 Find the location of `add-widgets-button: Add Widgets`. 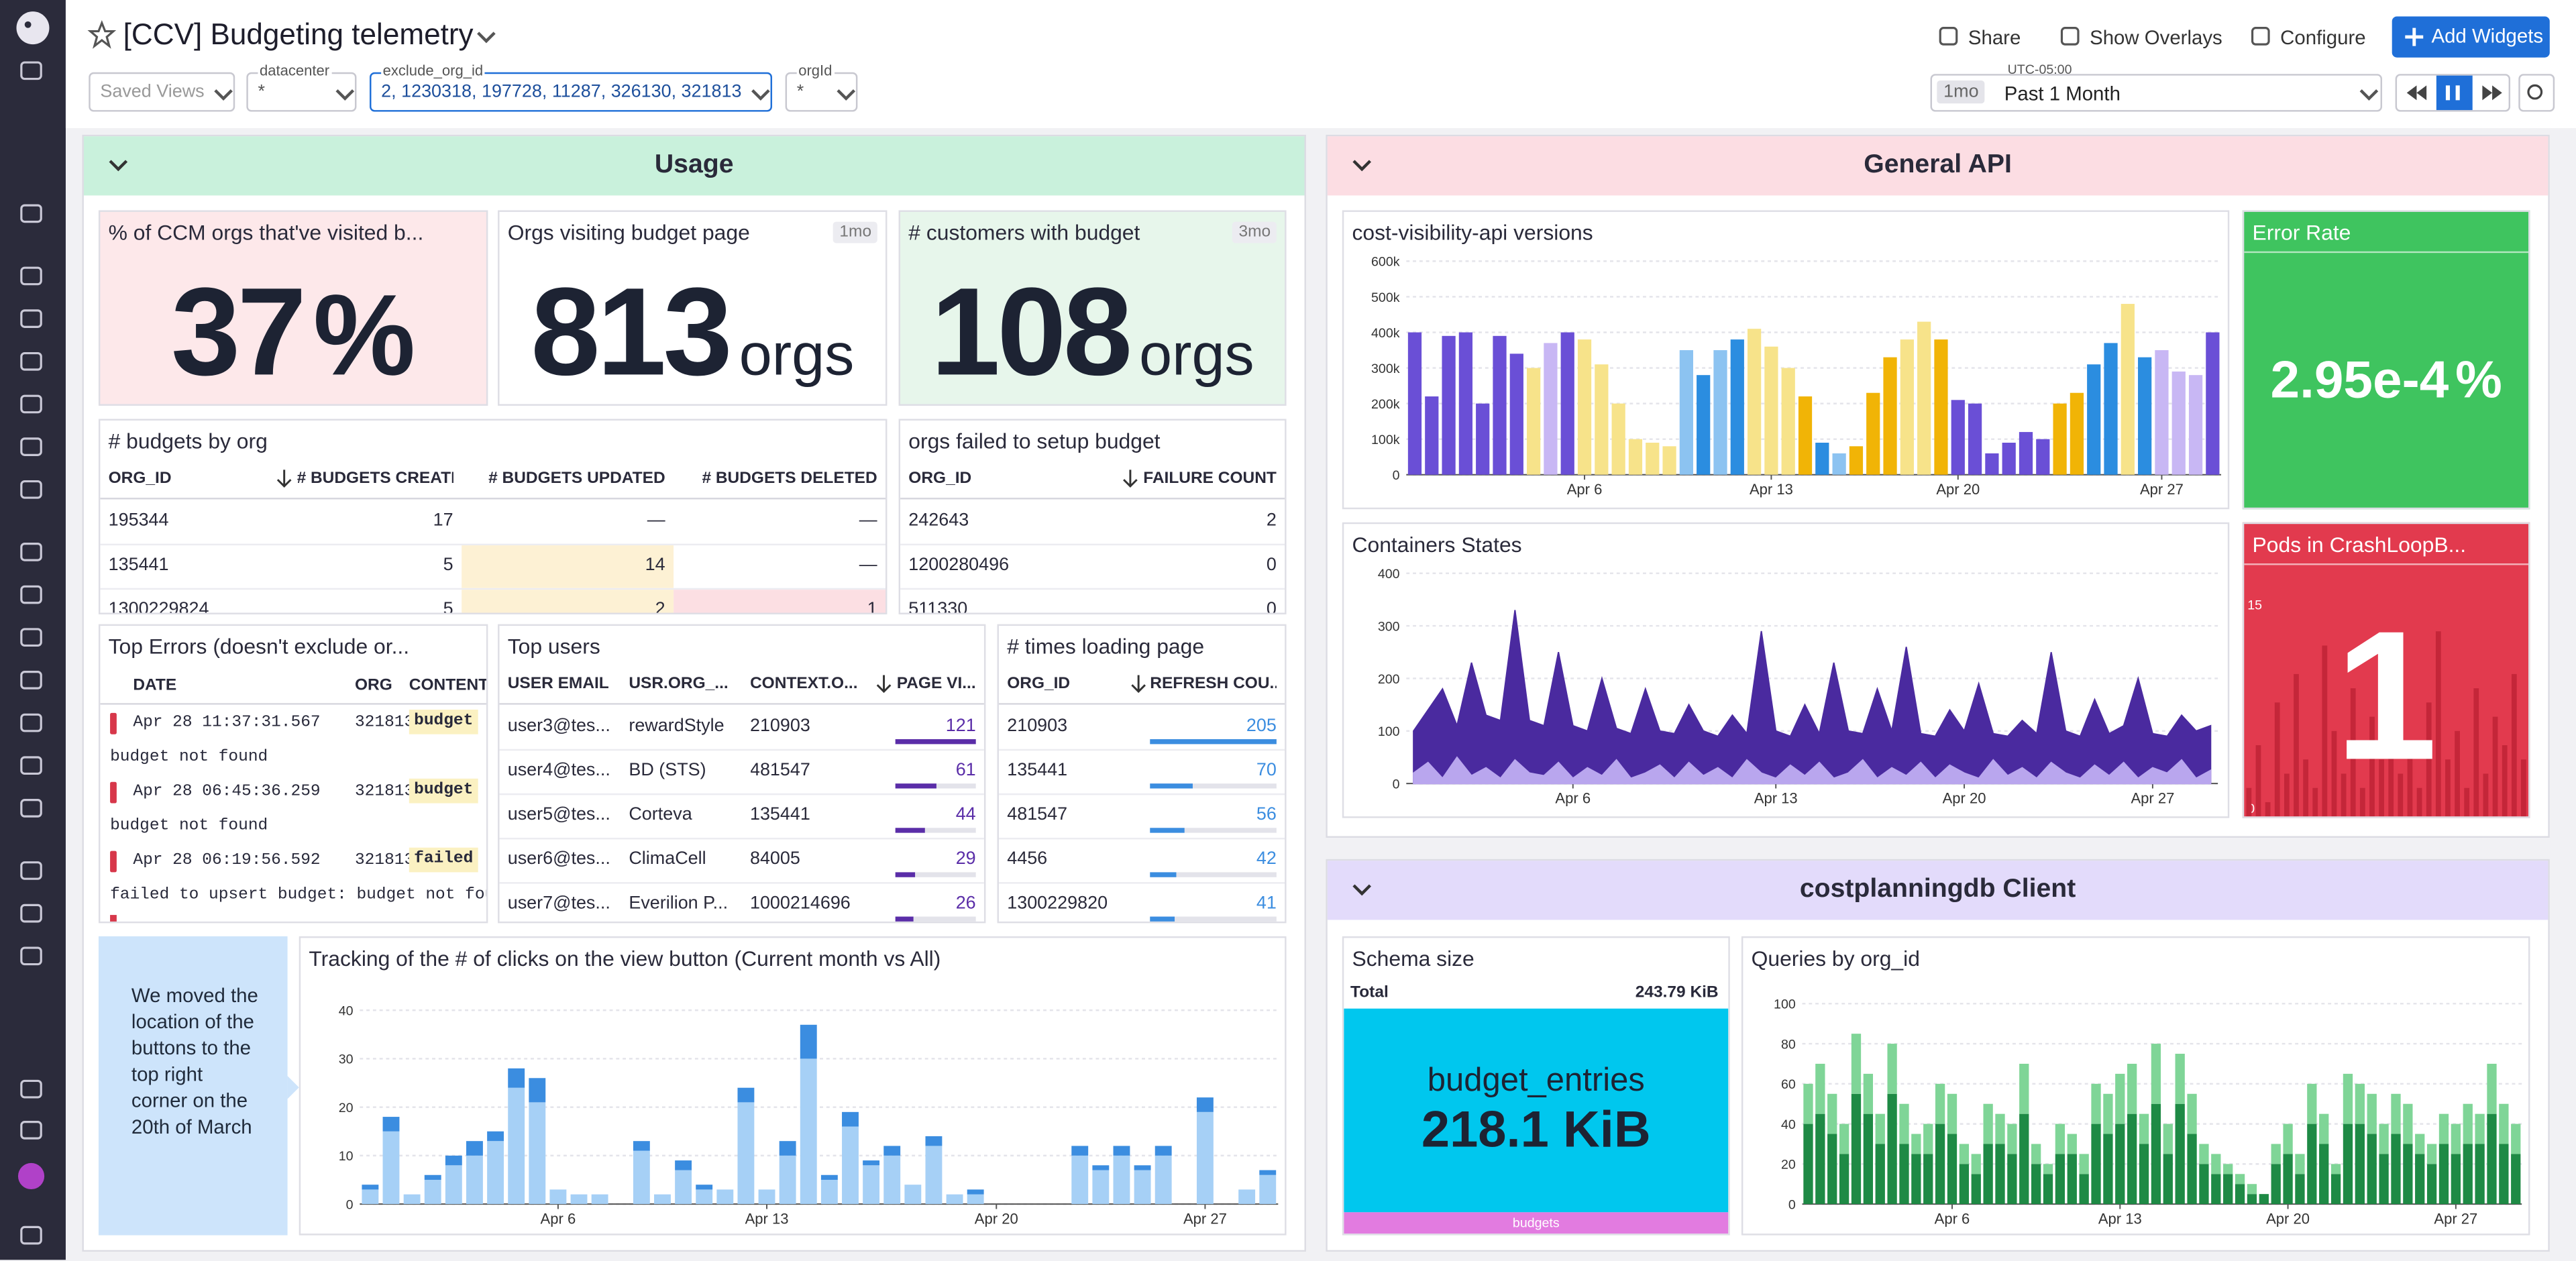

add-widgets-button: Add Widgets is located at coordinates (2471, 37).